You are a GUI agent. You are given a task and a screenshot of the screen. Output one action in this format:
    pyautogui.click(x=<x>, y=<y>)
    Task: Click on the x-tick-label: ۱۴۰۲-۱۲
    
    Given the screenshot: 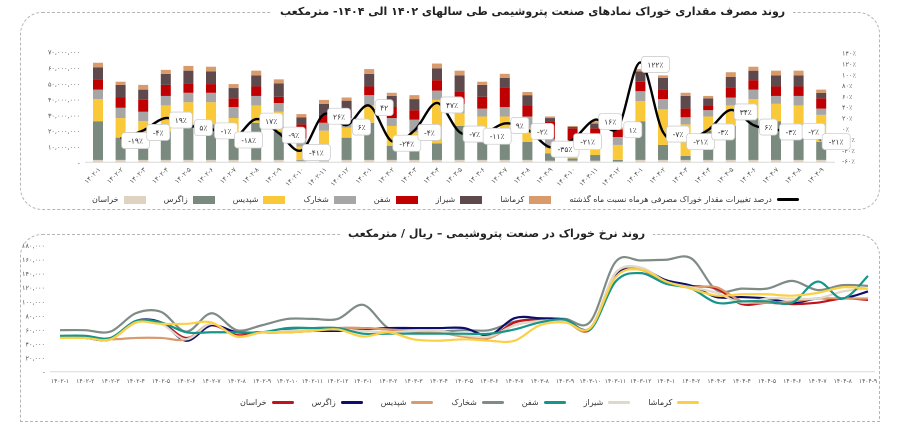 What is the action you would take?
    pyautogui.click(x=340, y=176)
    